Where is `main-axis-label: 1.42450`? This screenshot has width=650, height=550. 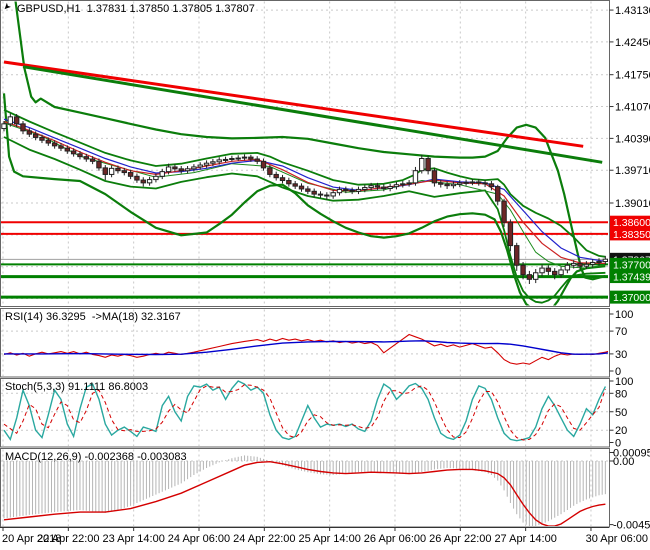
main-axis-label: 1.42450 is located at coordinates (632, 43).